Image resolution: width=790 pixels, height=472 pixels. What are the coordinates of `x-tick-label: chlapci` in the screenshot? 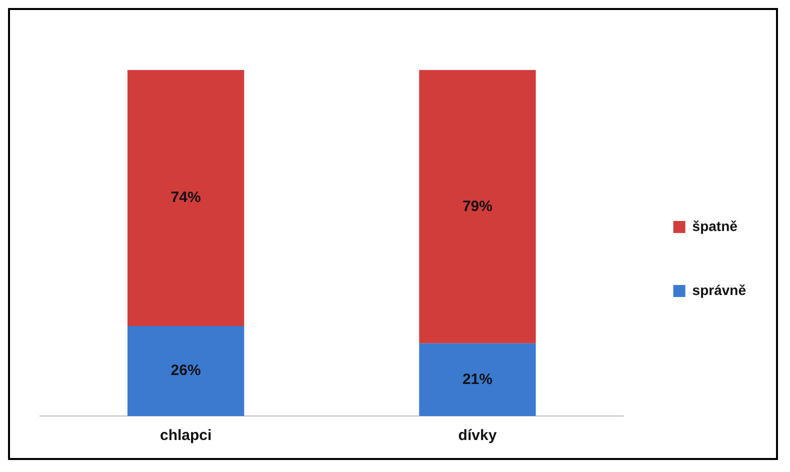 It's located at (186, 435).